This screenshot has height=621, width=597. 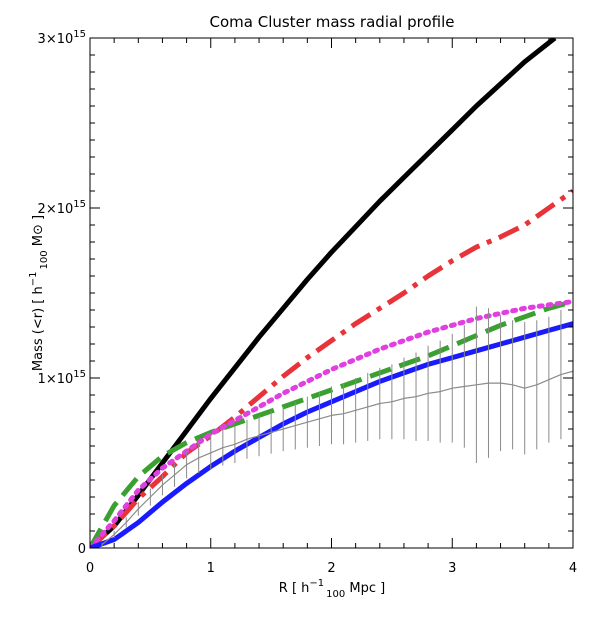 What do you see at coordinates (331, 568) in the screenshot?
I see `x-tick-label: 2` at bounding box center [331, 568].